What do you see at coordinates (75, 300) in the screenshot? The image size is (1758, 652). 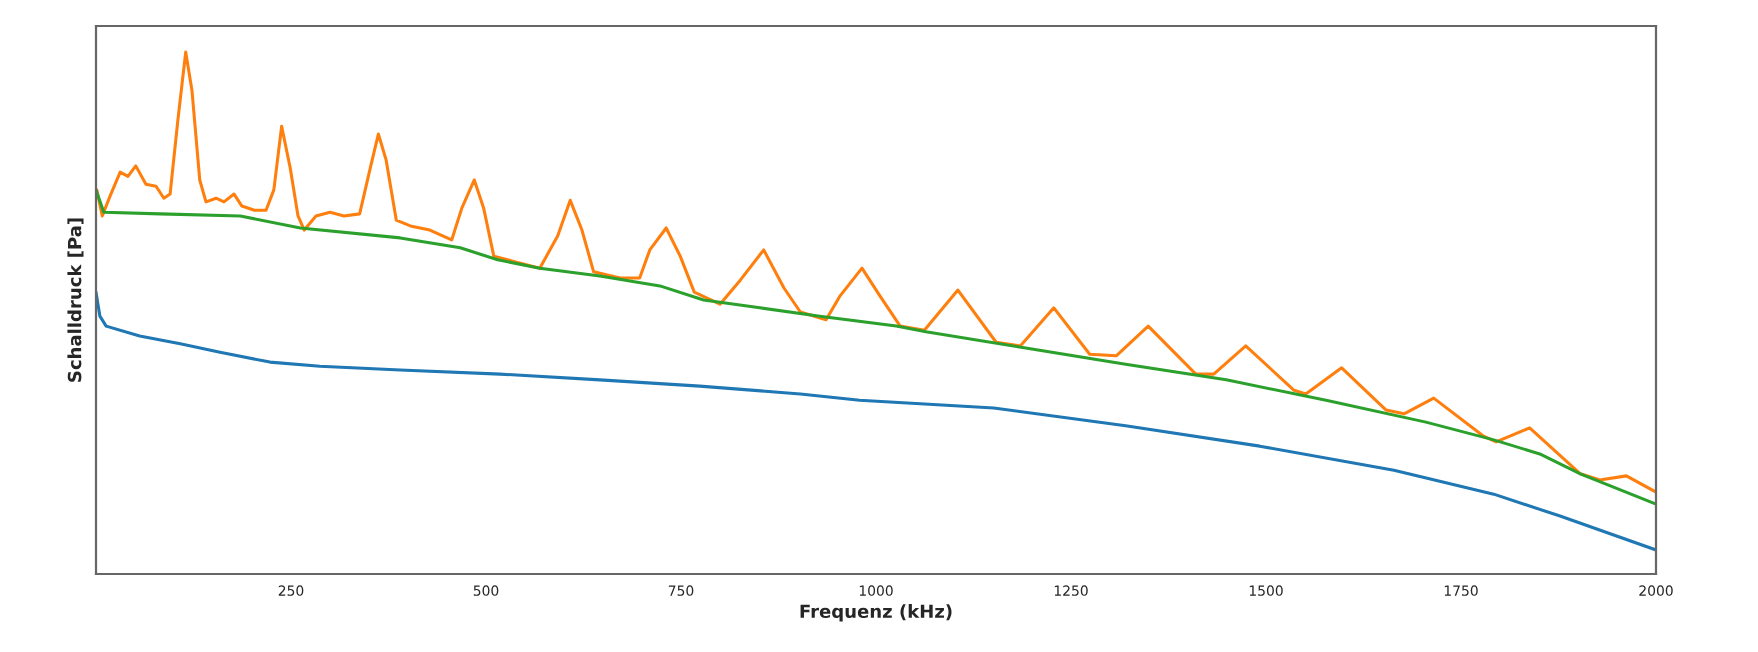 I see `y-axis-title: Schalldruck [Pa]` at bounding box center [75, 300].